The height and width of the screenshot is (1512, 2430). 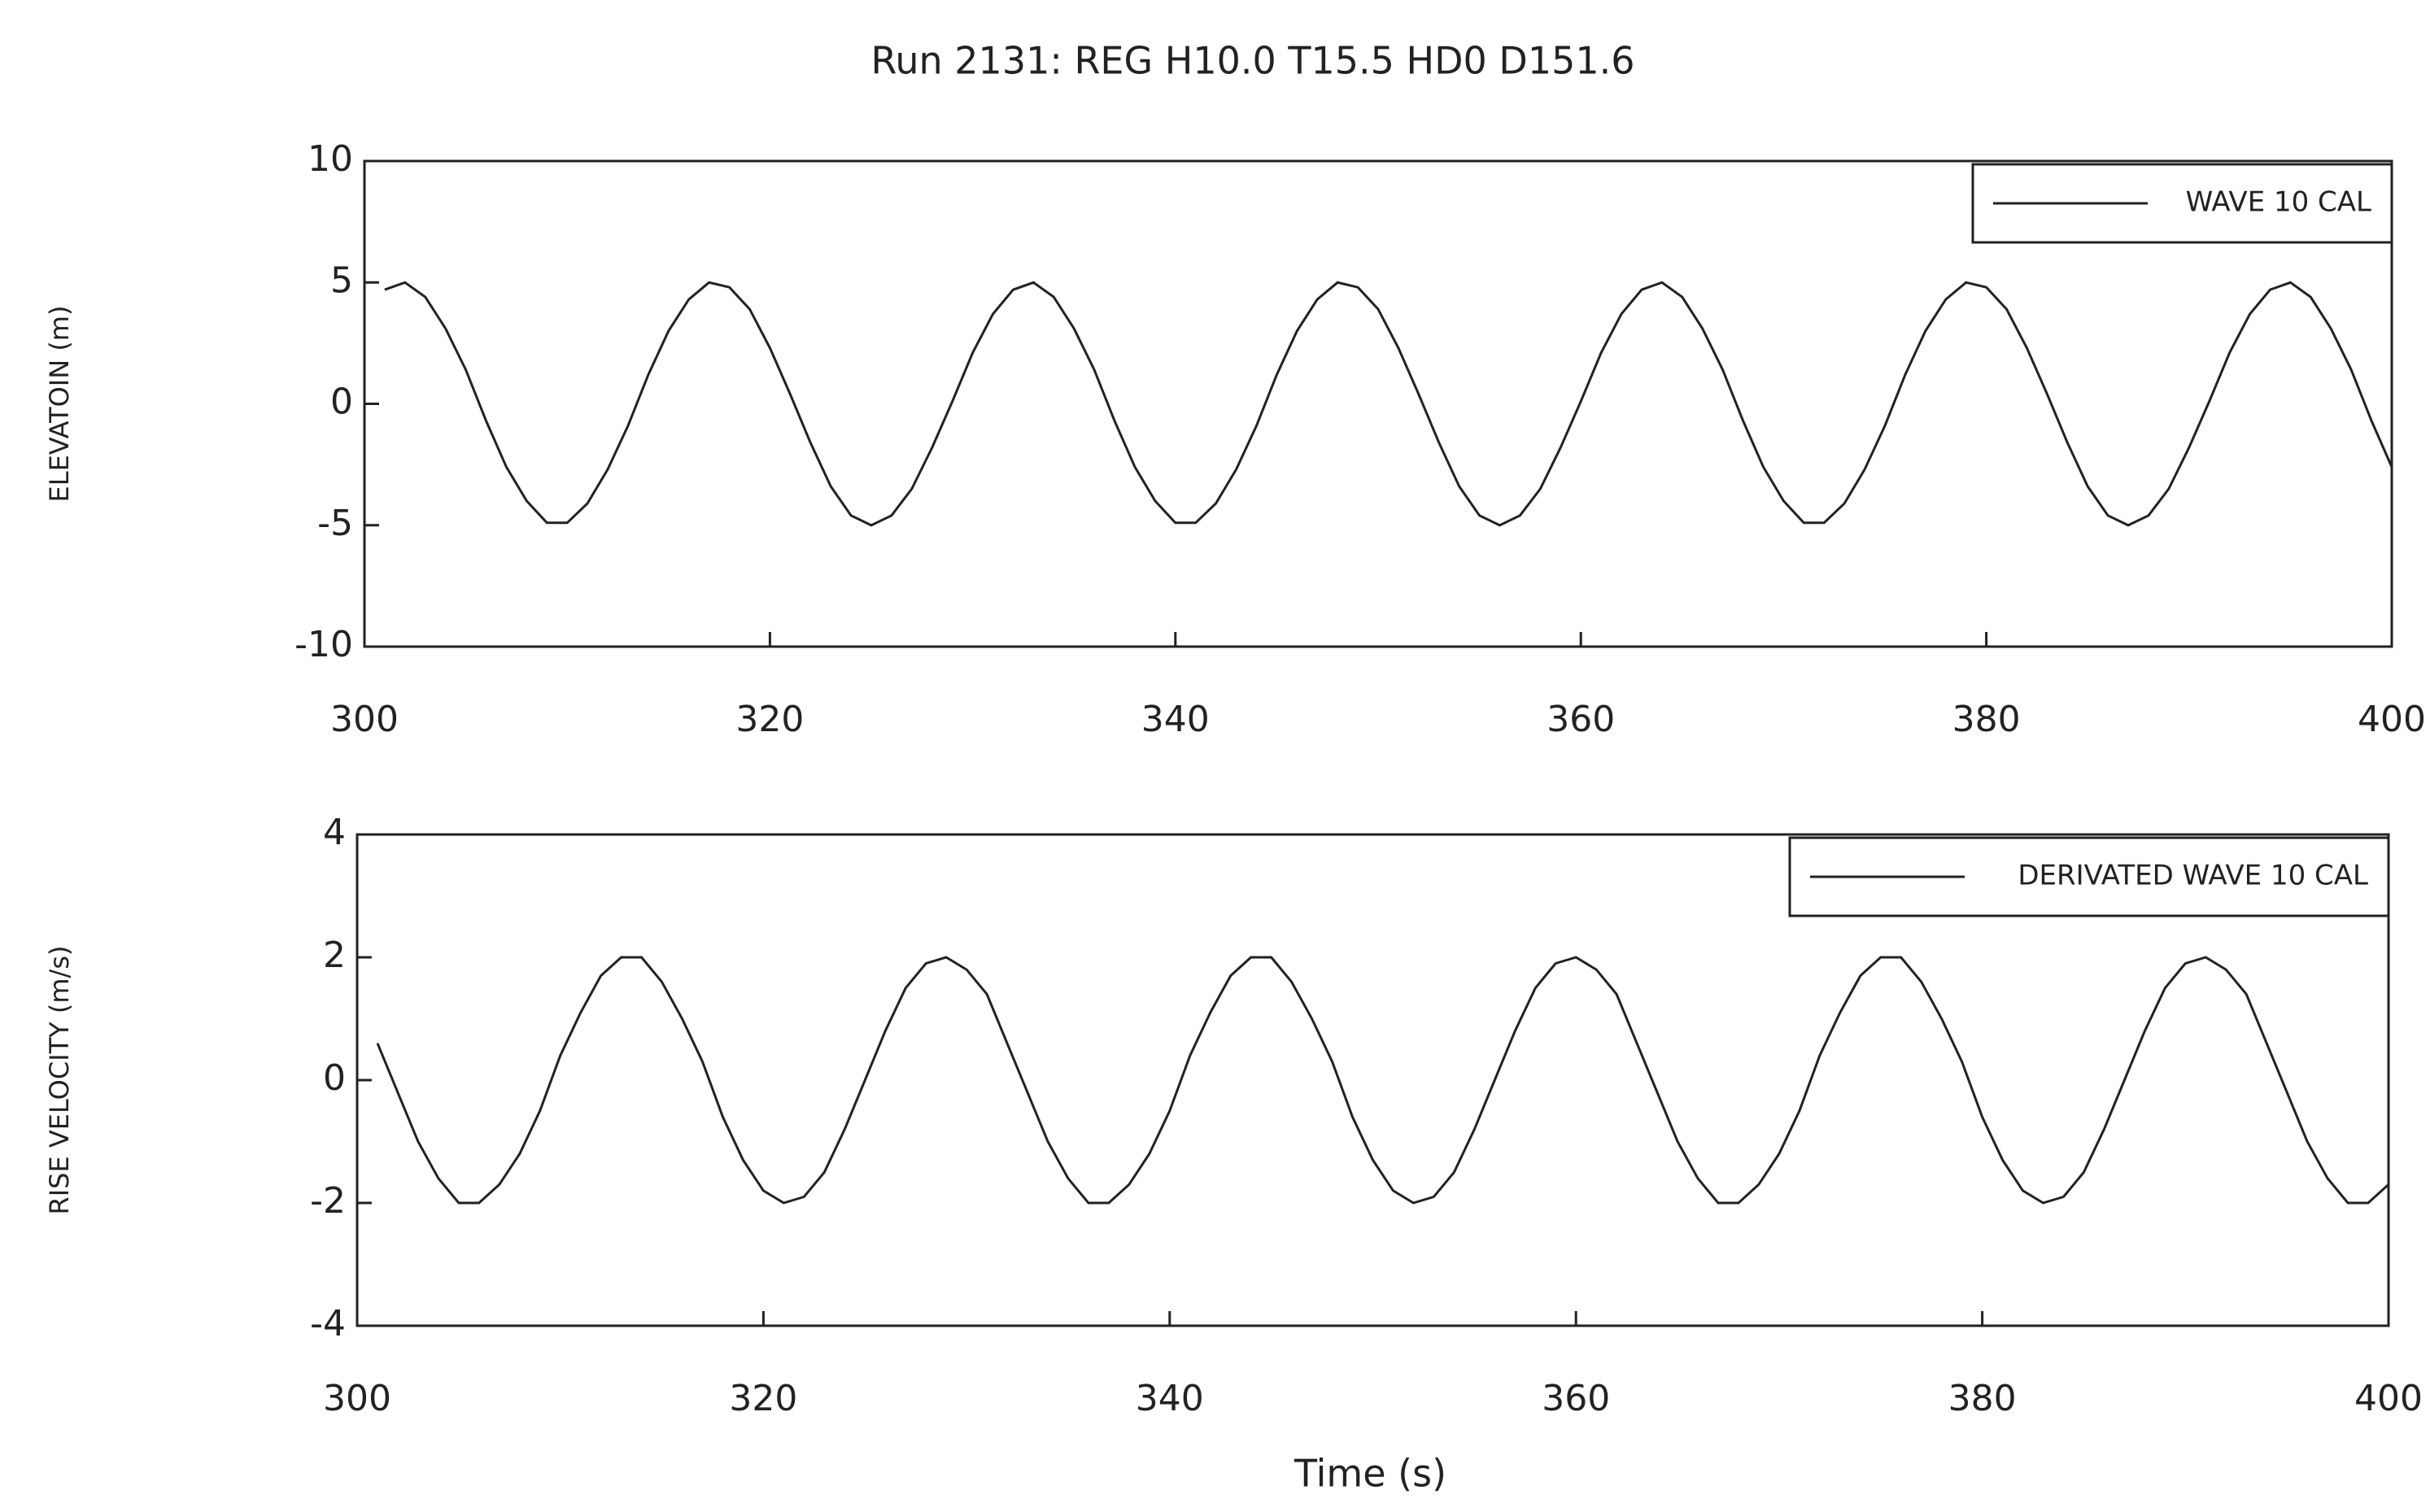 What do you see at coordinates (330, 159) in the screenshot?
I see `y-tick-label: 10` at bounding box center [330, 159].